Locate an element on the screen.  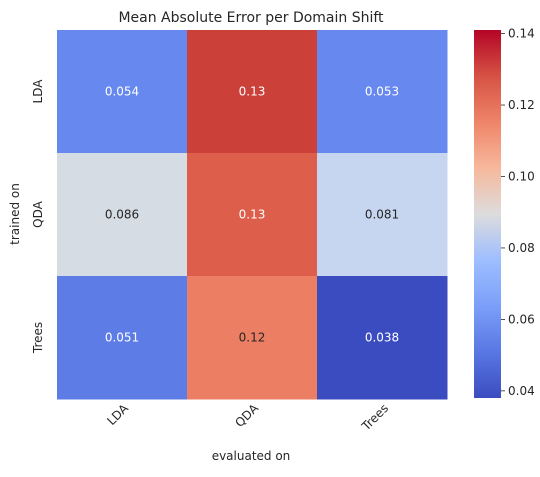
cell-value-label: 0.054 is located at coordinates (122, 92).